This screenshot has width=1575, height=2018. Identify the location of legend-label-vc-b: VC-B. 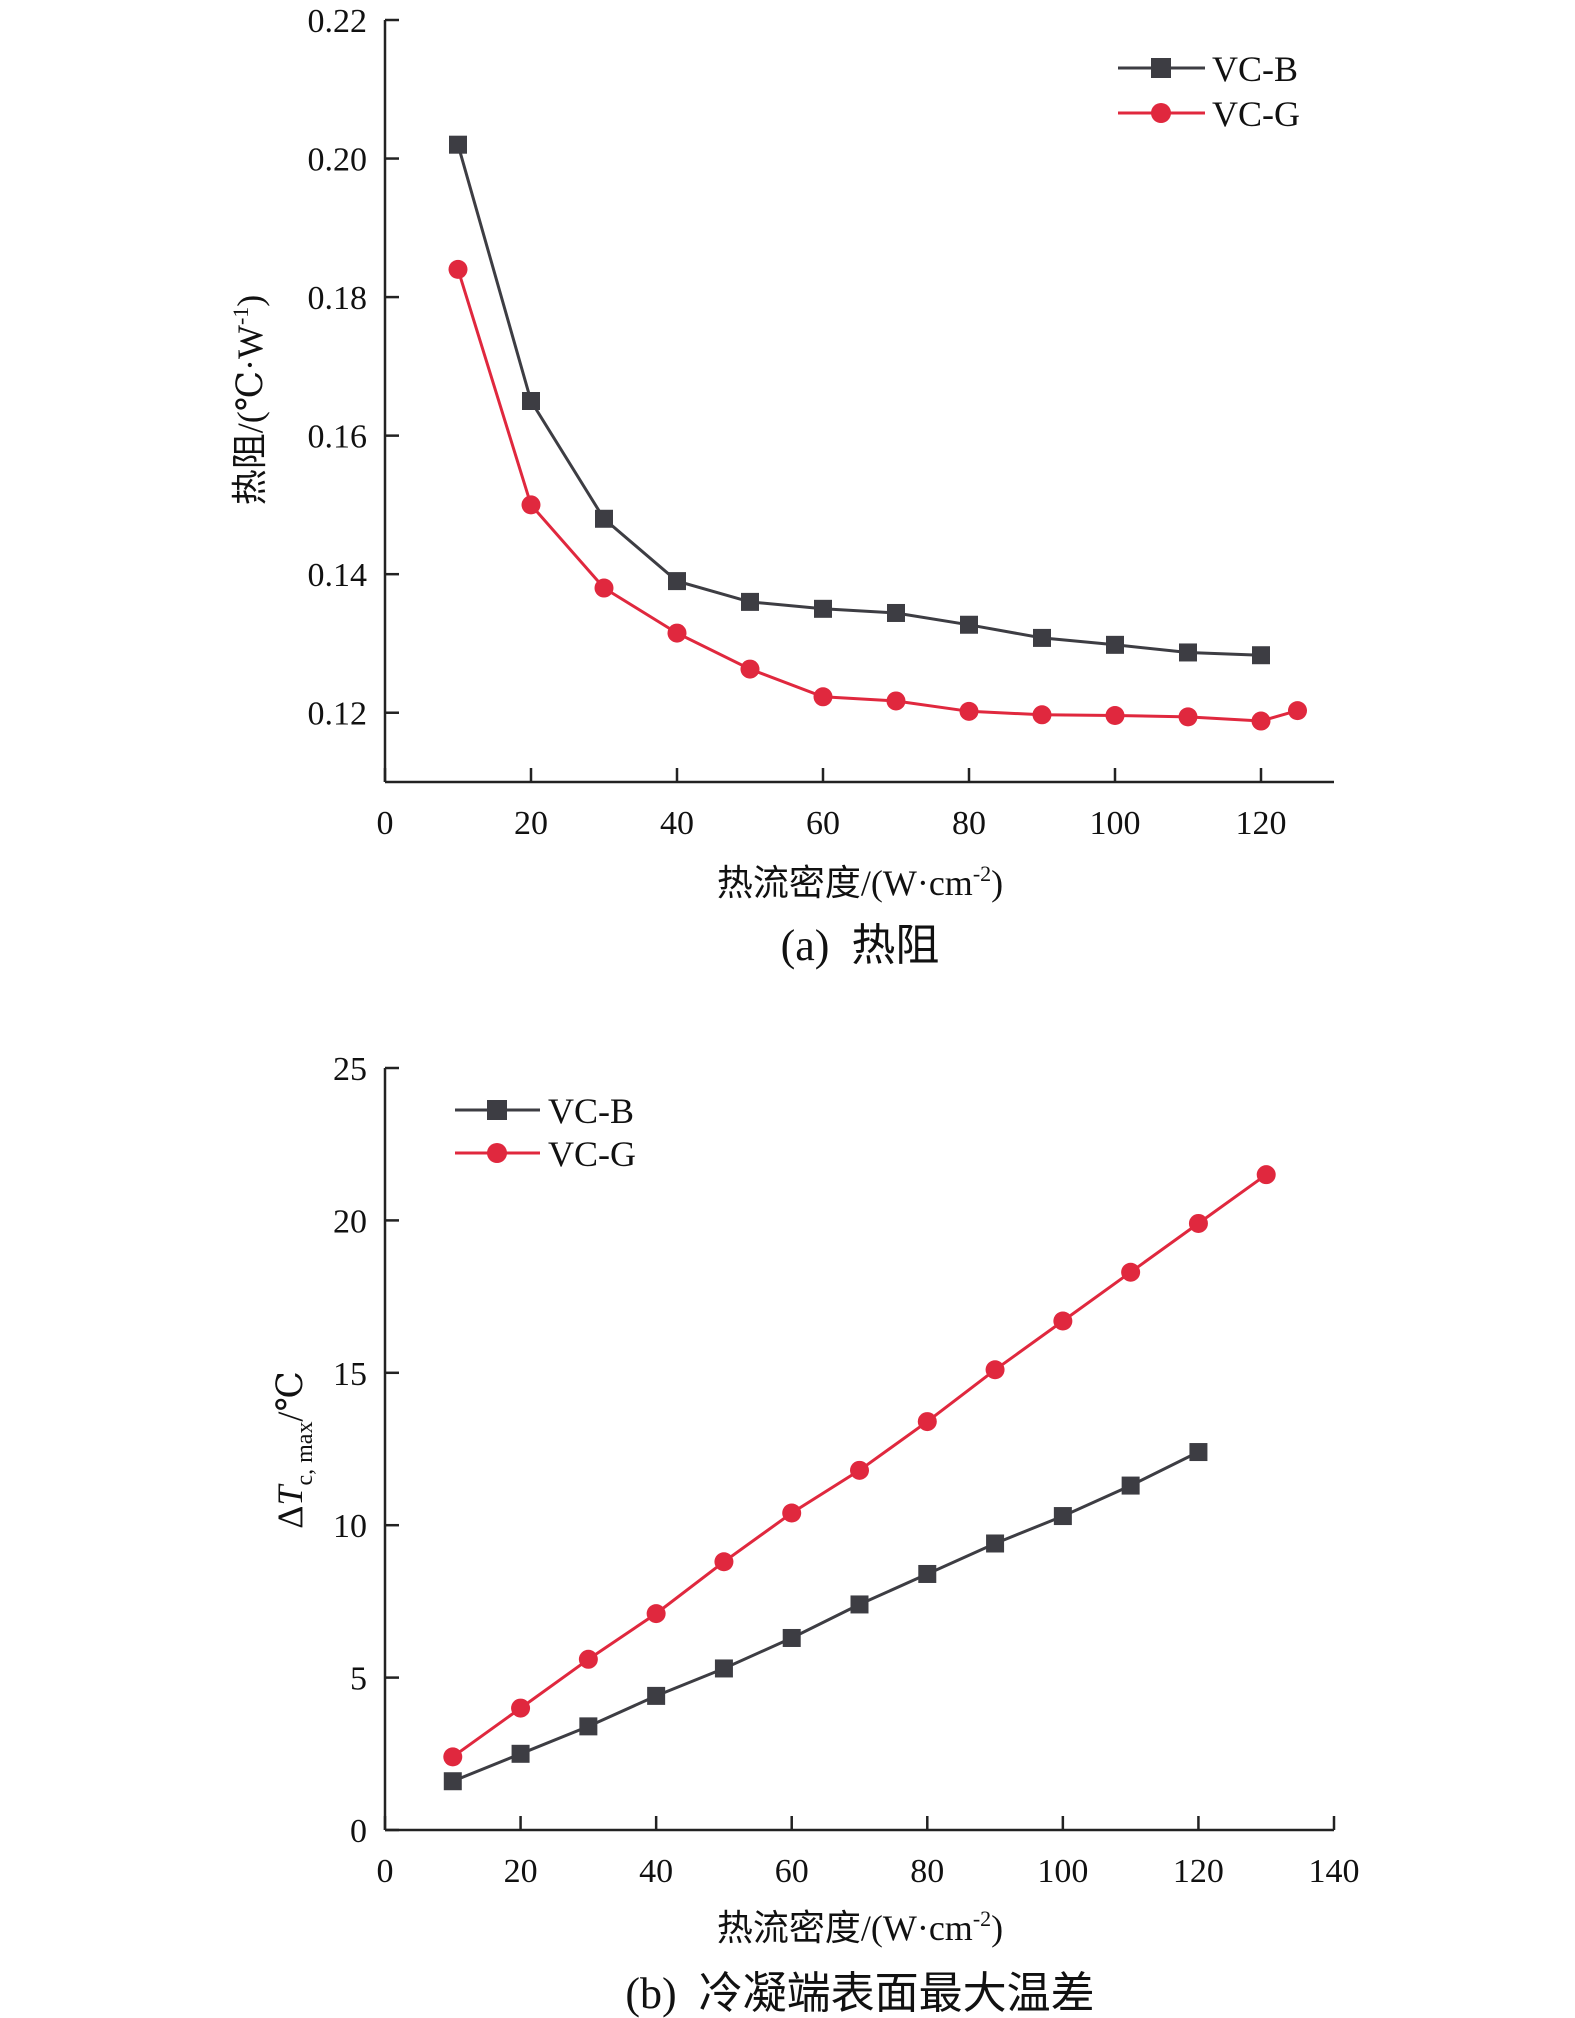
(1255, 69).